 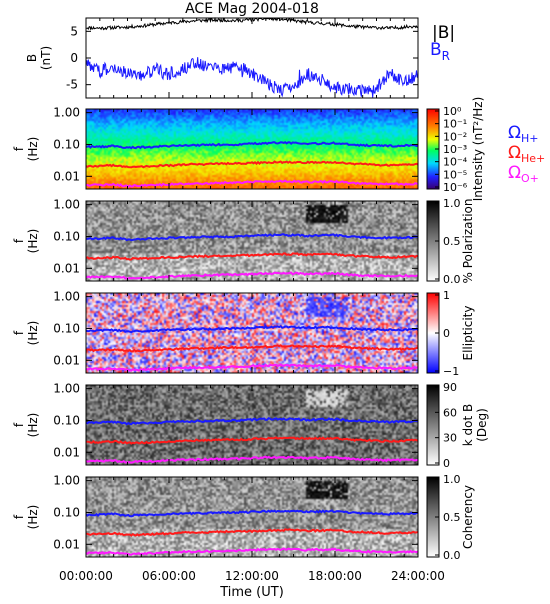 What do you see at coordinates (468, 333) in the screenshot?
I see `ellipticity-colorbar-title: Ellipticity` at bounding box center [468, 333].